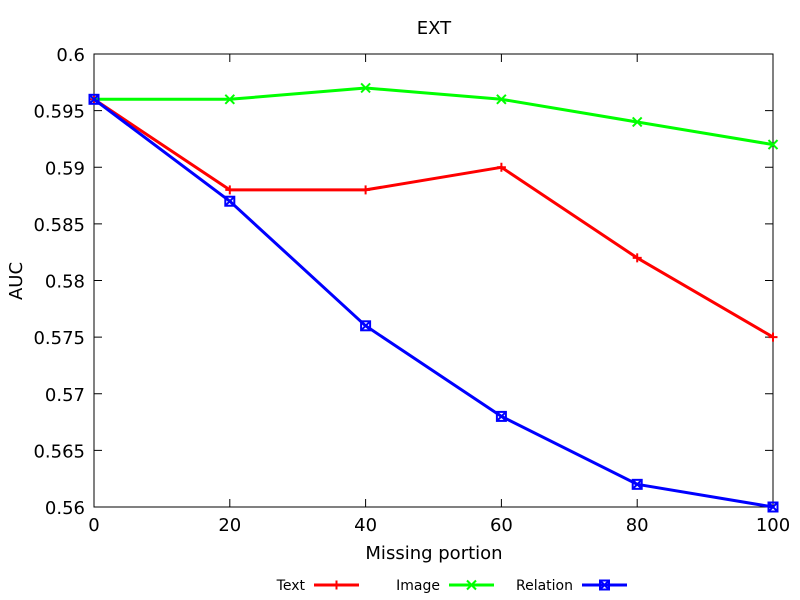  Describe the element at coordinates (418, 586) in the screenshot. I see `legend-label: Image` at that location.